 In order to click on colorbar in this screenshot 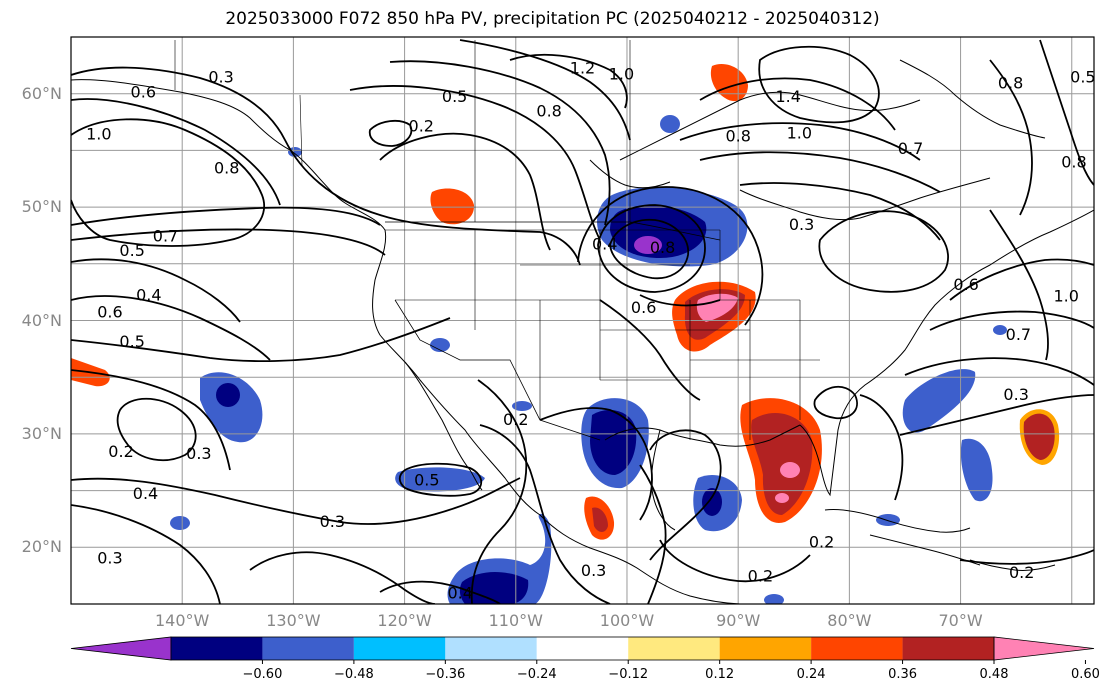, I will do `click(582, 650)`.